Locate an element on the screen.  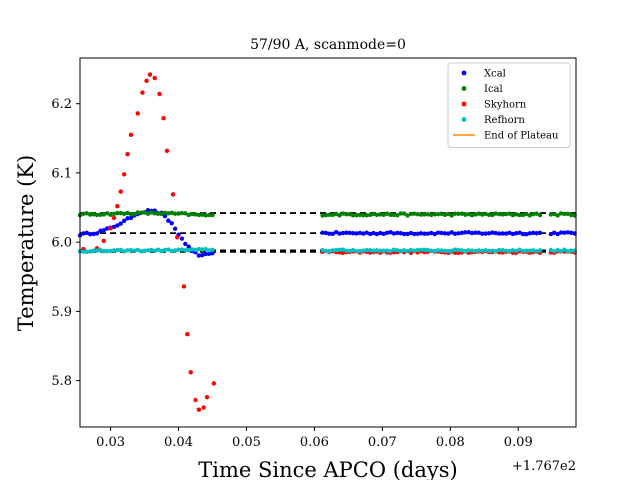
legend-label: Skyhorn is located at coordinates (505, 105).